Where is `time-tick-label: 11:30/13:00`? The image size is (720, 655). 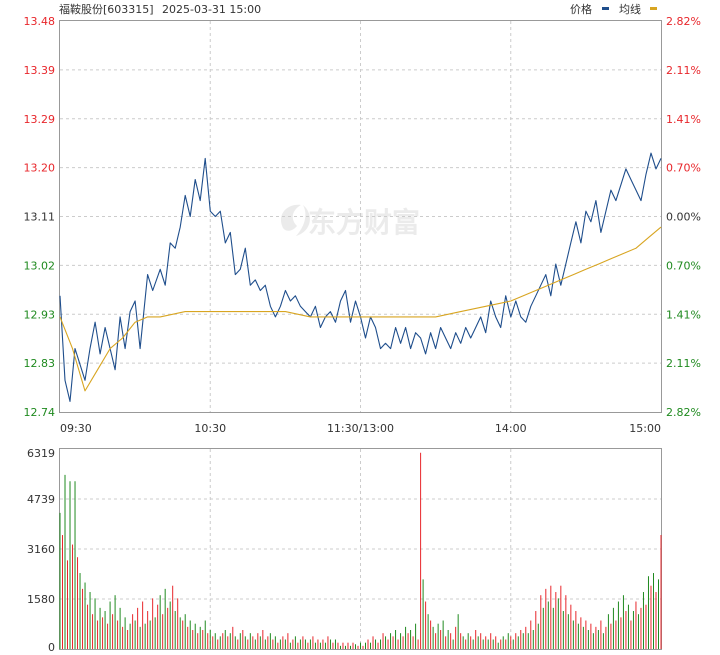 time-tick-label: 11:30/13:00 is located at coordinates (360, 428).